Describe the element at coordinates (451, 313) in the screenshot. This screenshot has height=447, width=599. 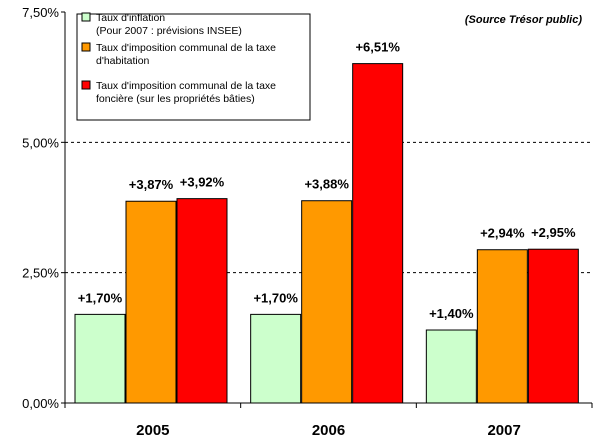
I see `data-label-series1-2007: +1,40%` at that location.